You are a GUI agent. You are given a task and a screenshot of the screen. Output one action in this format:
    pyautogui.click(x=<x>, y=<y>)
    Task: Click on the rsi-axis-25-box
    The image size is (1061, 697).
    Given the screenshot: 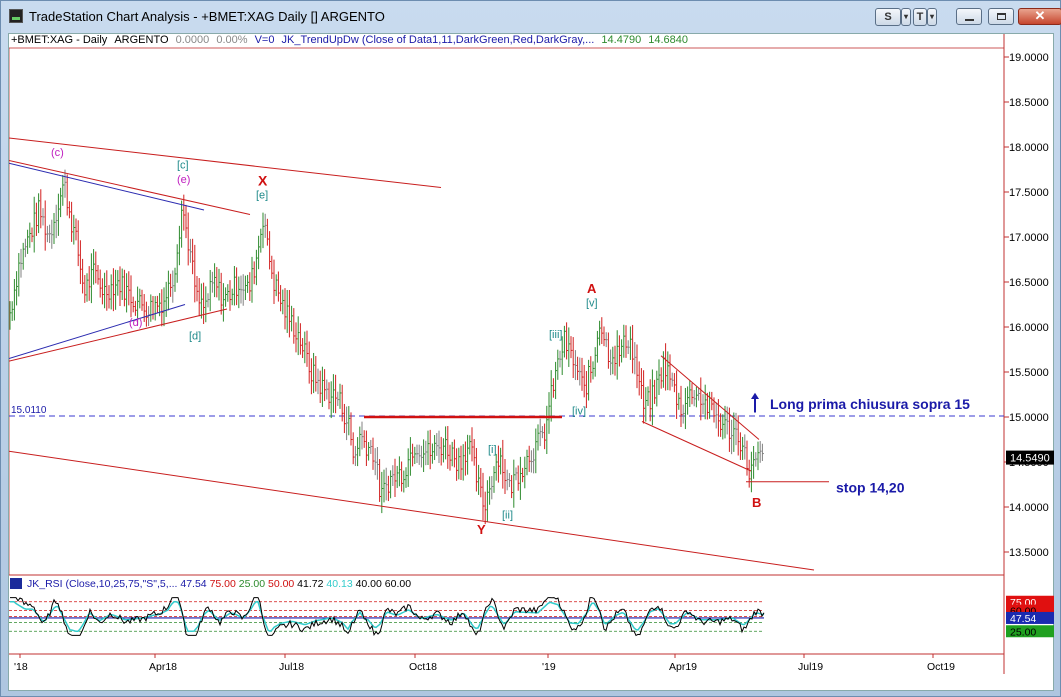 What is the action you would take?
    pyautogui.click(x=1030, y=631)
    